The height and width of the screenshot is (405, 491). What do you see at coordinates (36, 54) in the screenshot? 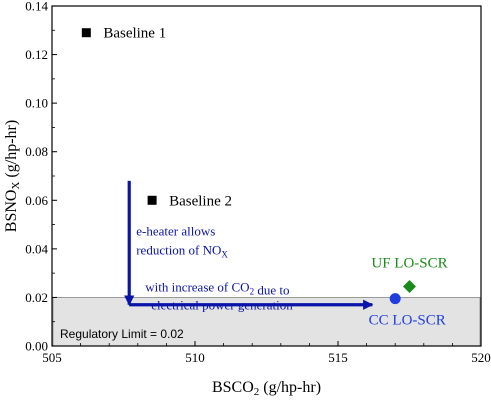
I see `y-tick-label: 0.12` at bounding box center [36, 54].